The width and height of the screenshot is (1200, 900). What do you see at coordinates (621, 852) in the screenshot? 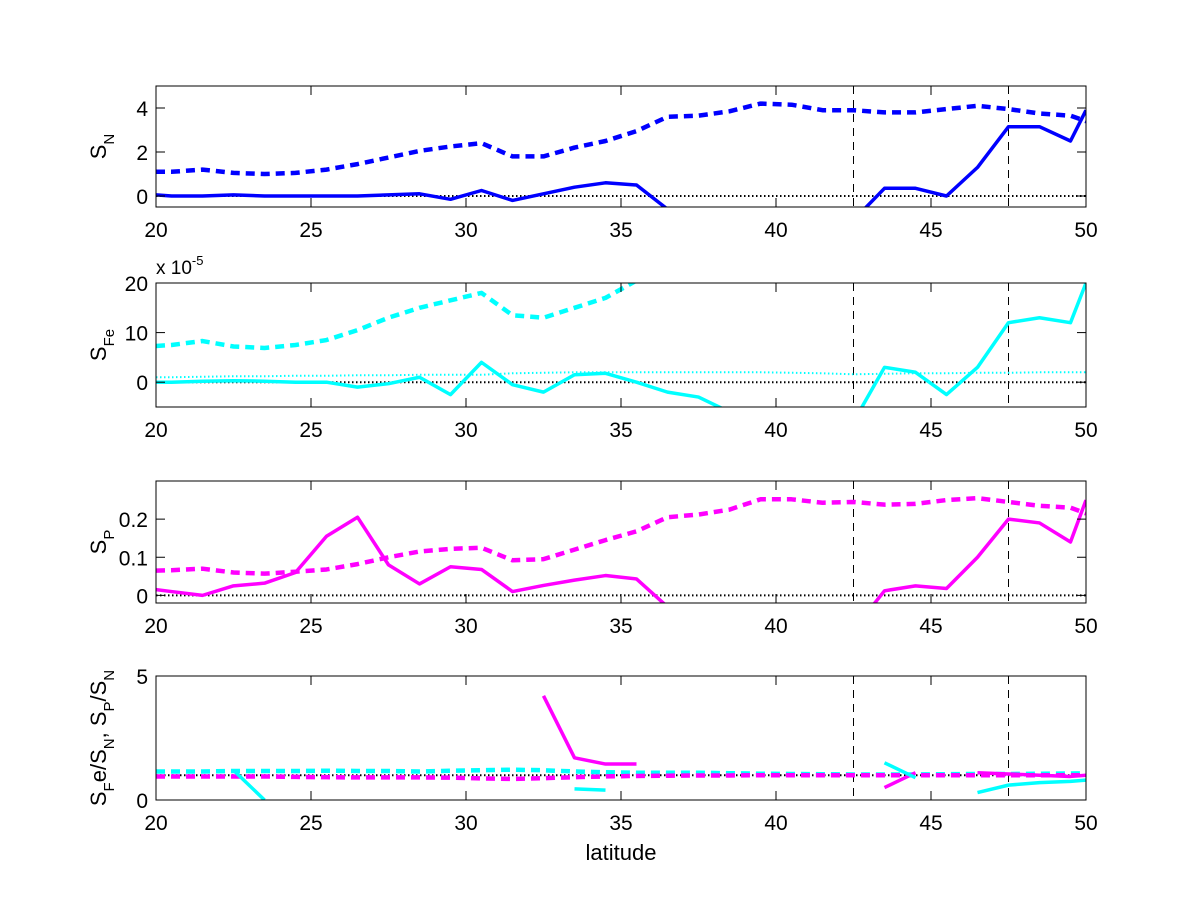
I see `x-axis-label: latitude` at bounding box center [621, 852].